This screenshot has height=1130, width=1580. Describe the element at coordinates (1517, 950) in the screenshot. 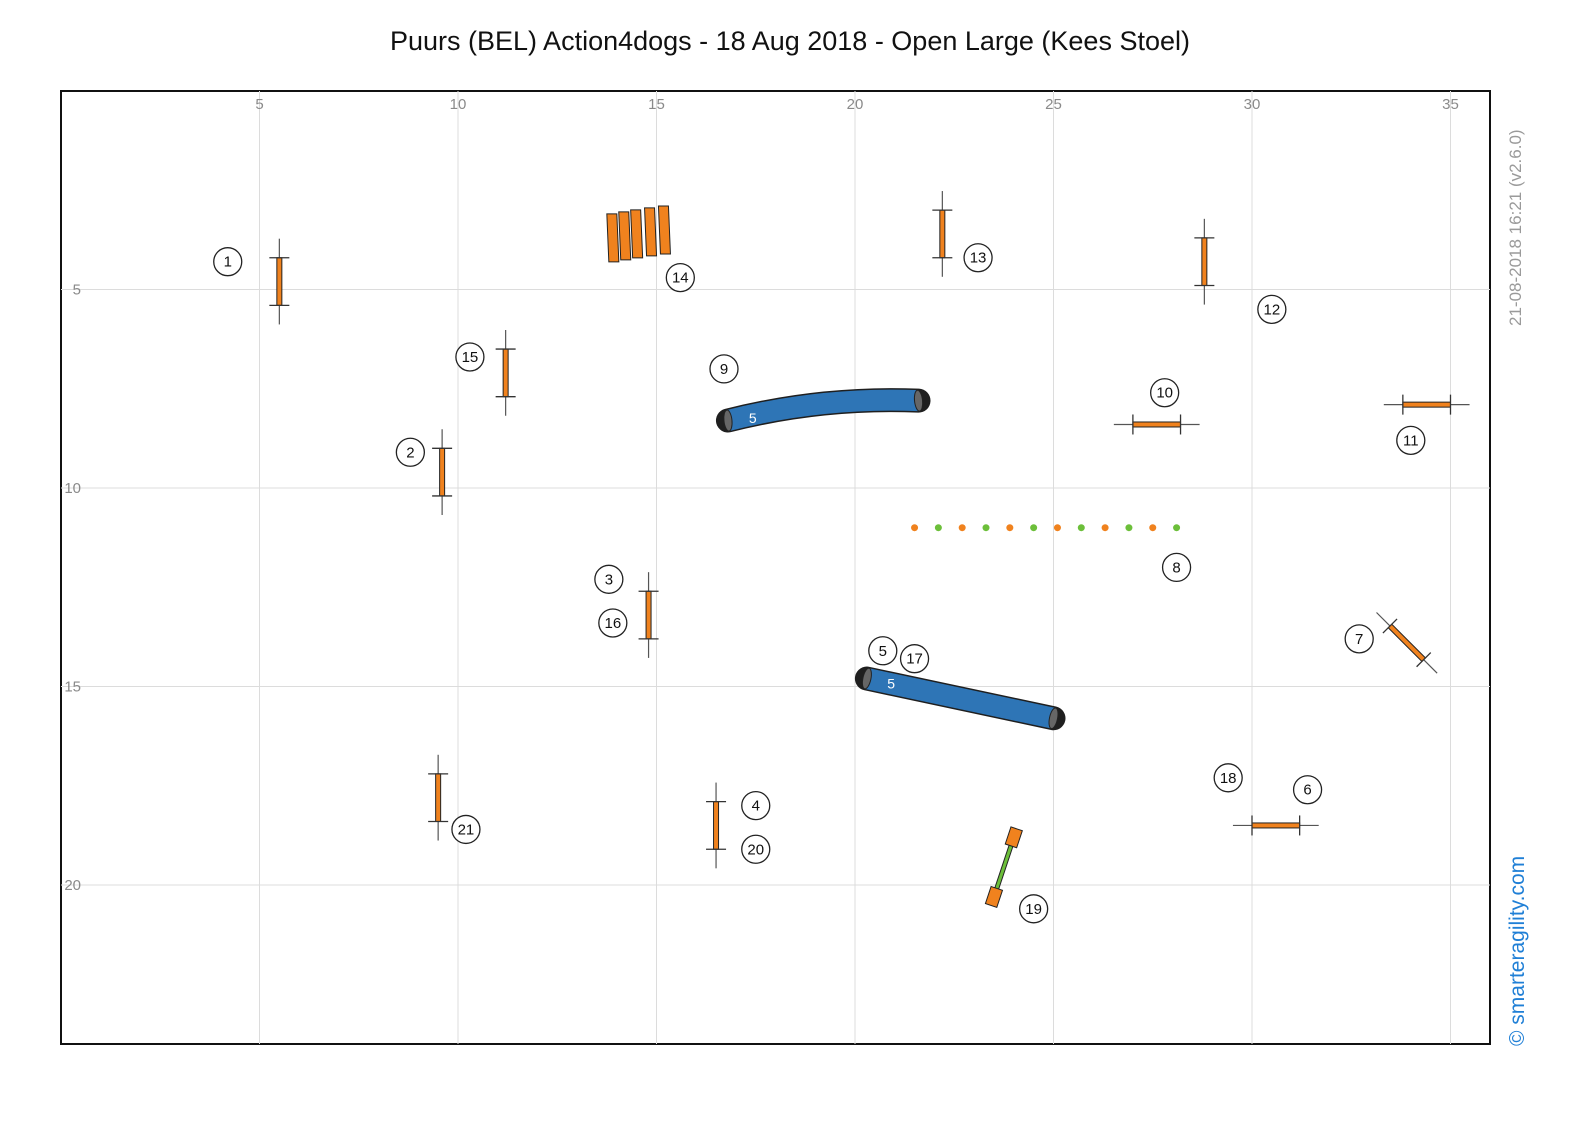

I see `brand-link: © smarteragility.com` at that location.